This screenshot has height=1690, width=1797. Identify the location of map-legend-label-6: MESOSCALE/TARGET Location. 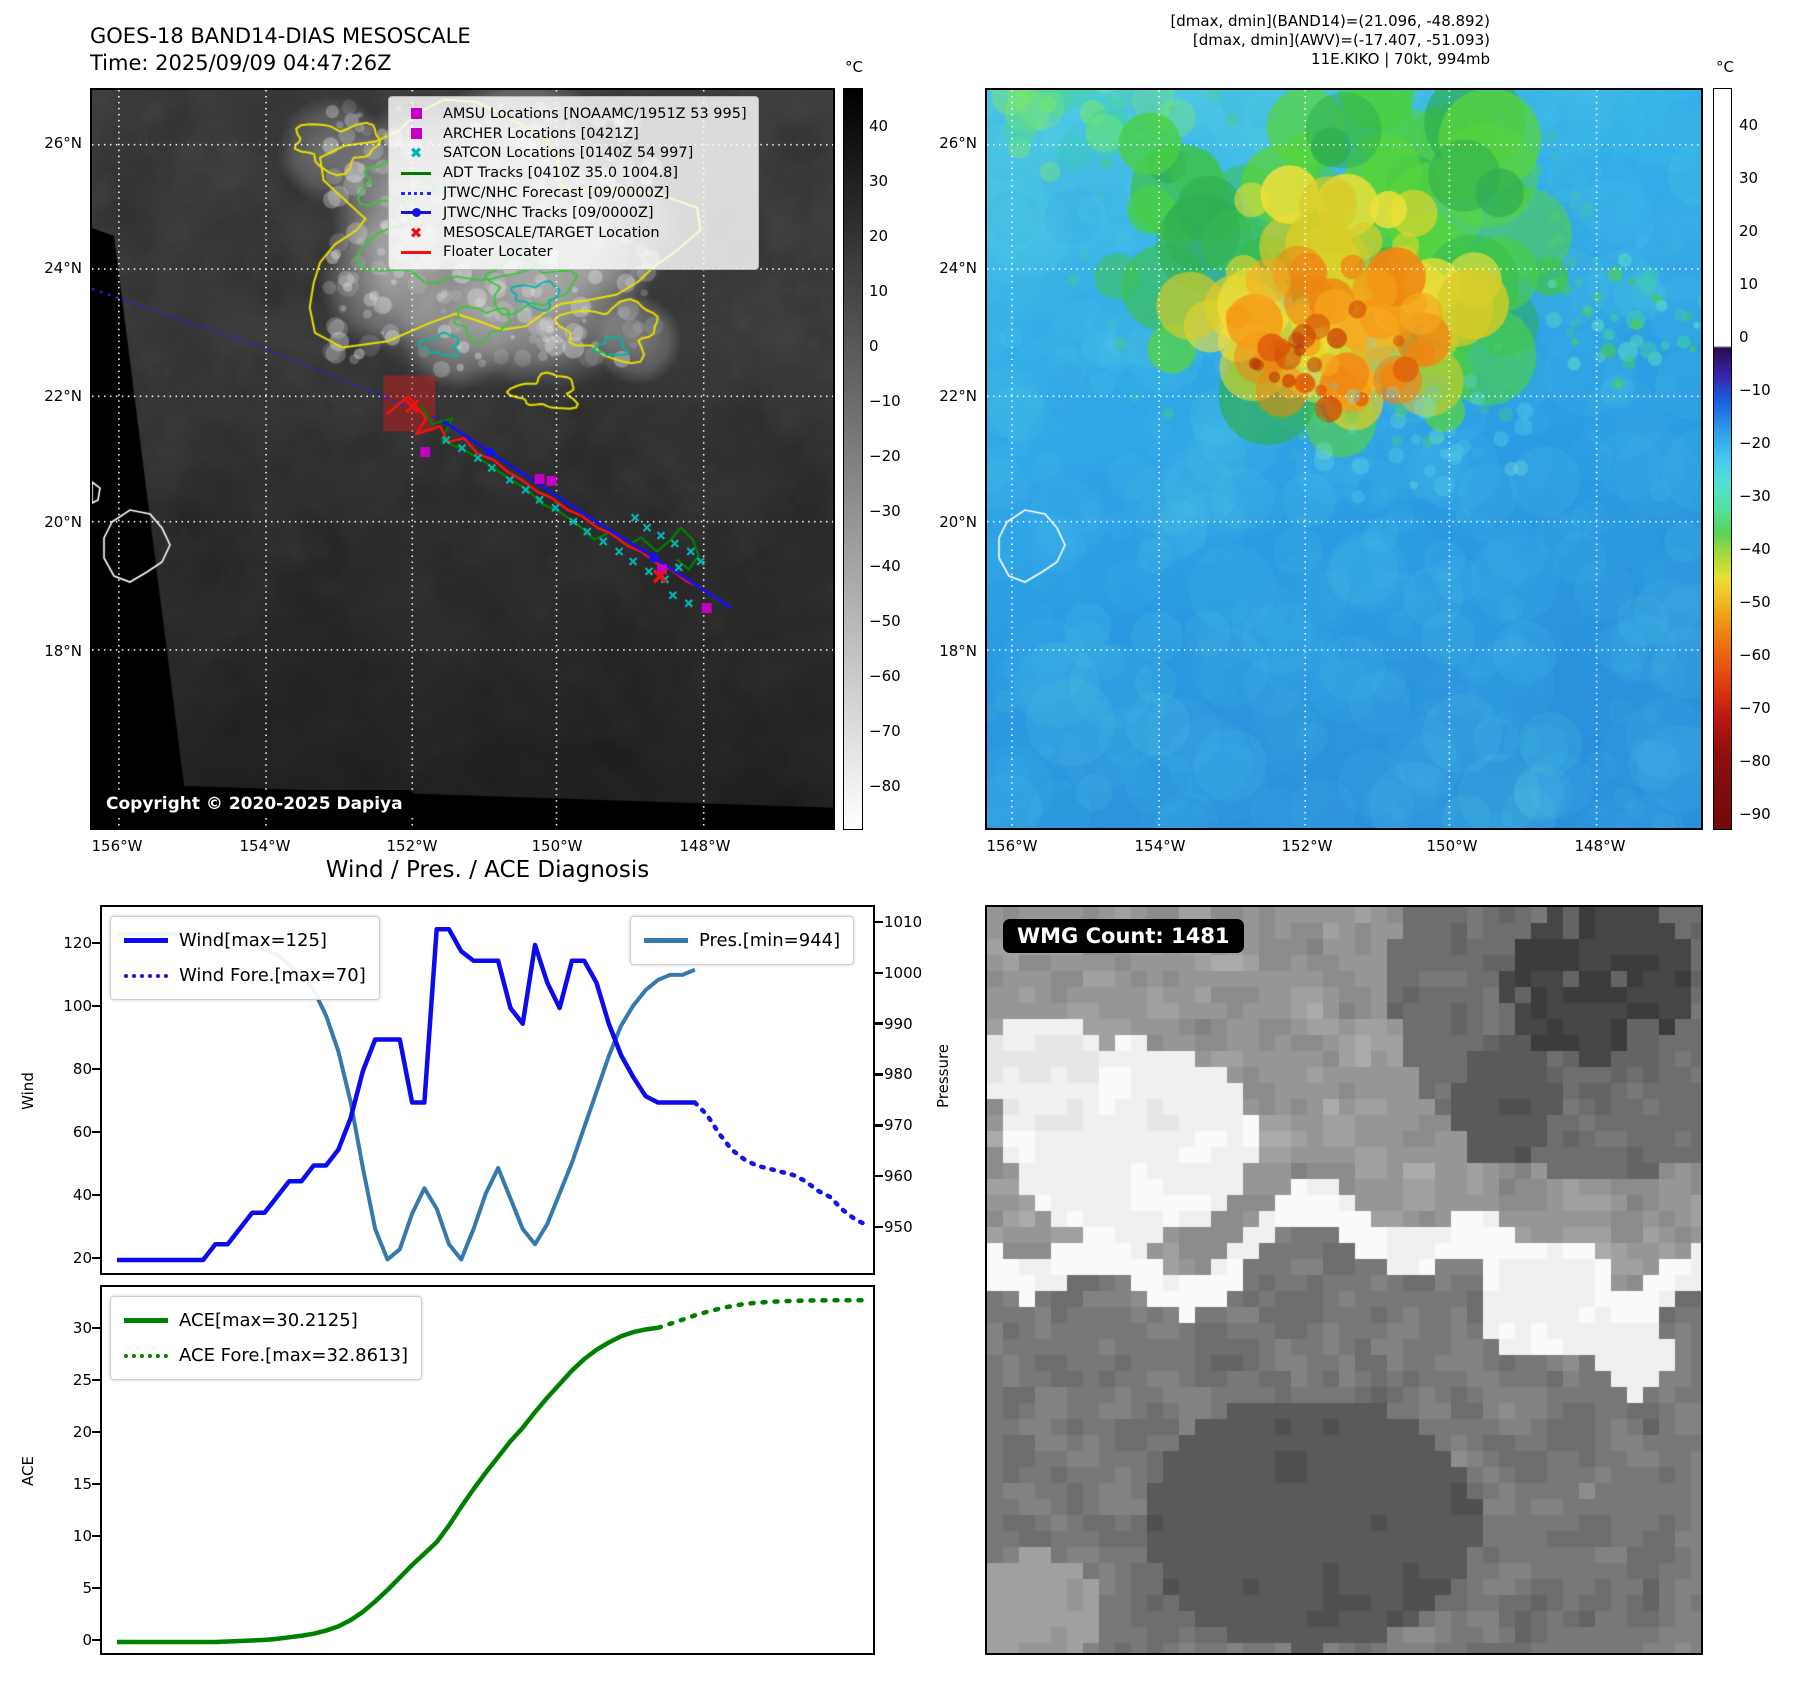
(551, 232).